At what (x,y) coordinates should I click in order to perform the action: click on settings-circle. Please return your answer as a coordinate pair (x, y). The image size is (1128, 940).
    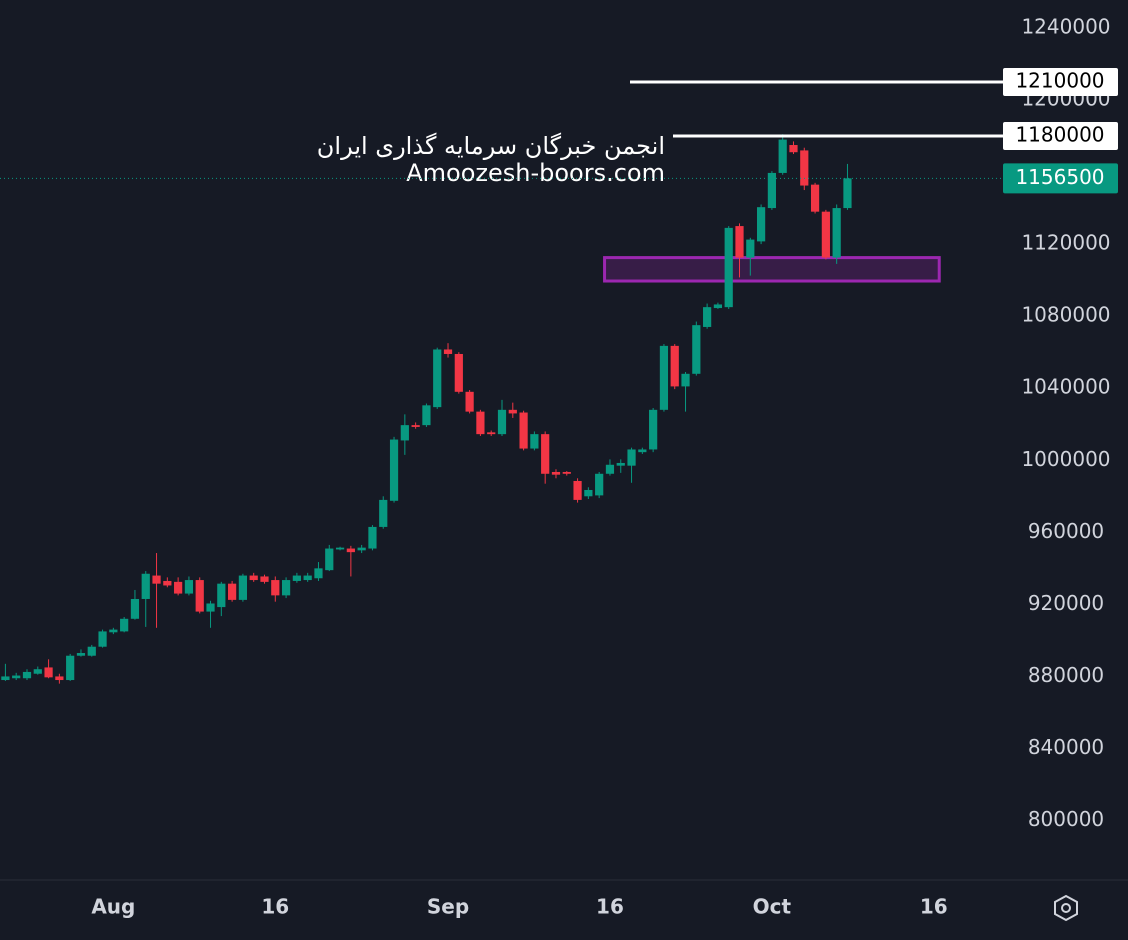
    Looking at the image, I should click on (1066, 908).